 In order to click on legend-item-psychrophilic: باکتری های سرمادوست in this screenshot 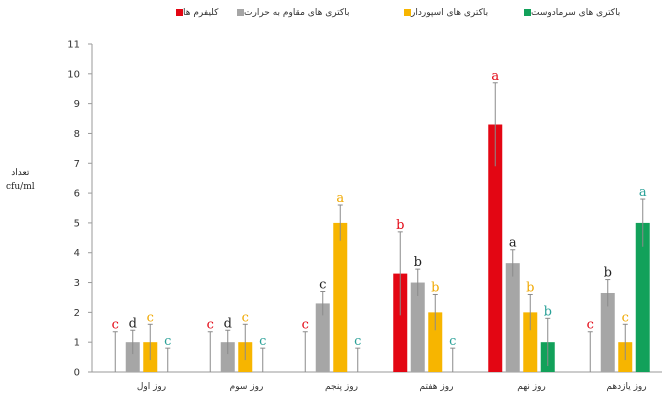, I will do `click(570, 13)`.